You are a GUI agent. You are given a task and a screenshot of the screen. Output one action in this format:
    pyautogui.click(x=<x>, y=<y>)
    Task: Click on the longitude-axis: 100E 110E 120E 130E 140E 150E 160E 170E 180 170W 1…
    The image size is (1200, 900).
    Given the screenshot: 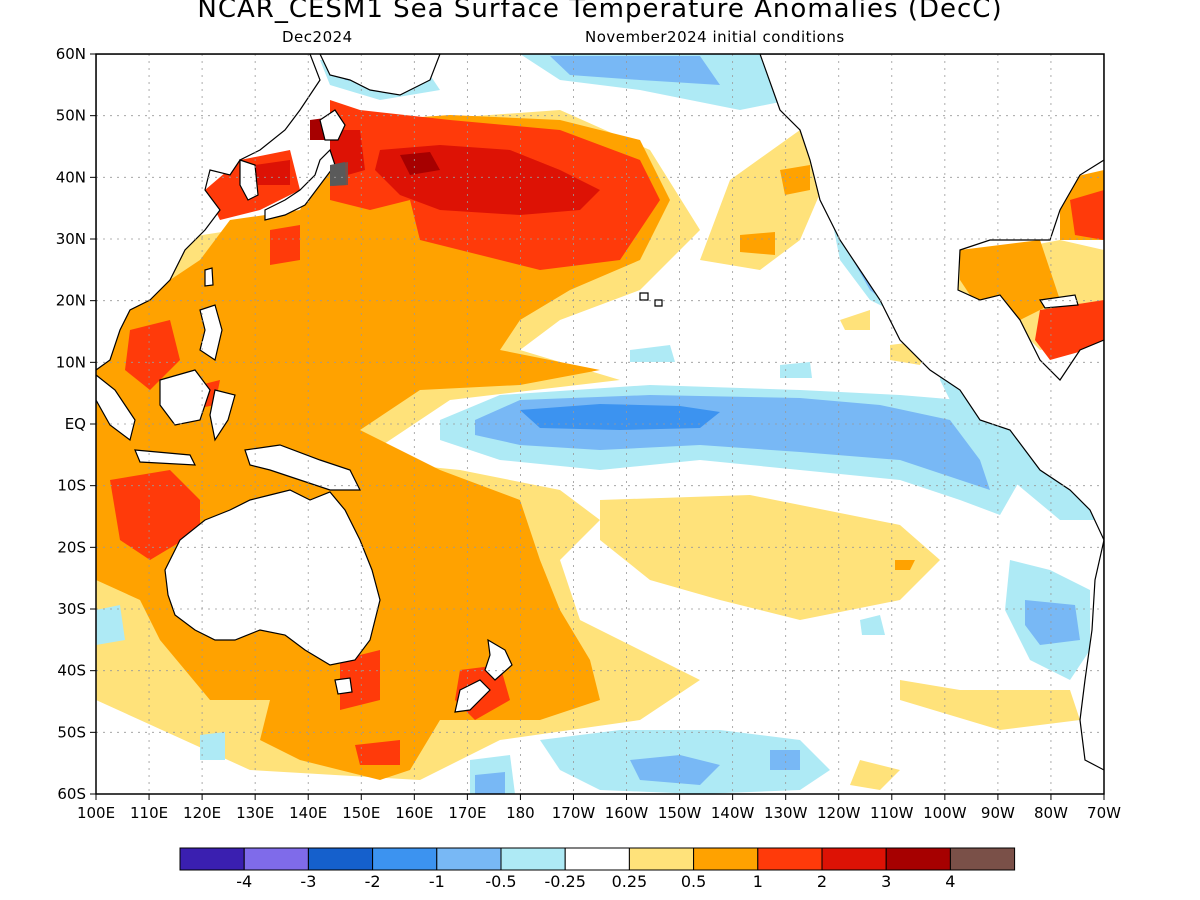 What is the action you would take?
    pyautogui.click(x=599, y=808)
    